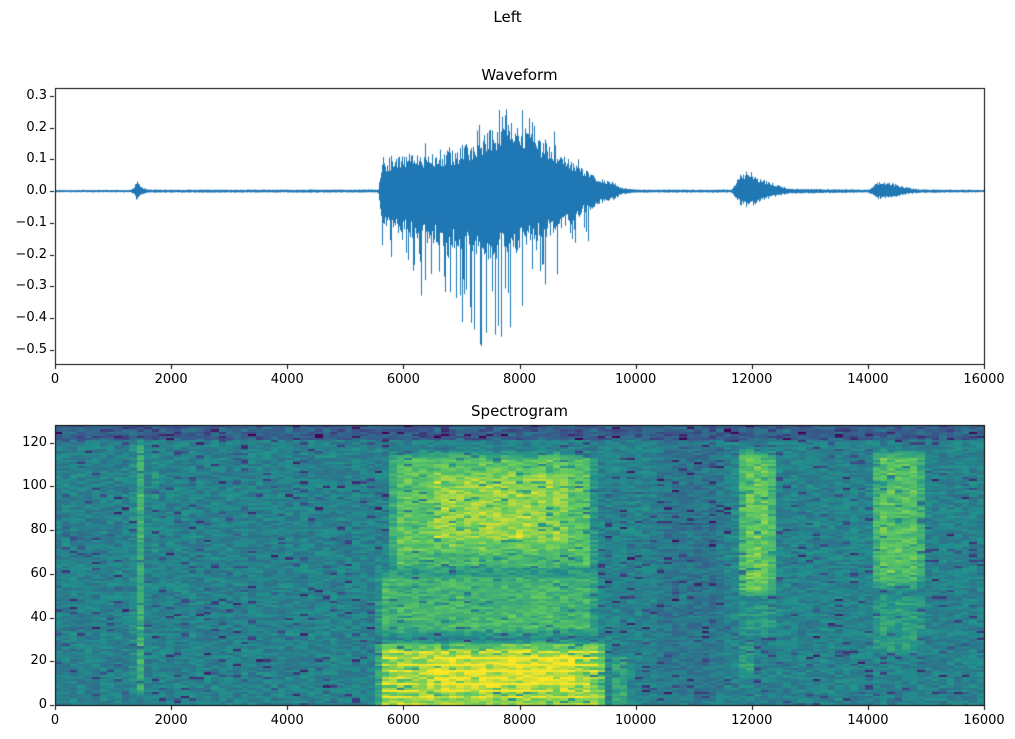 The width and height of the screenshot is (1015, 739). I want to click on waveform-ytick-label: −0.3, so click(31, 286).